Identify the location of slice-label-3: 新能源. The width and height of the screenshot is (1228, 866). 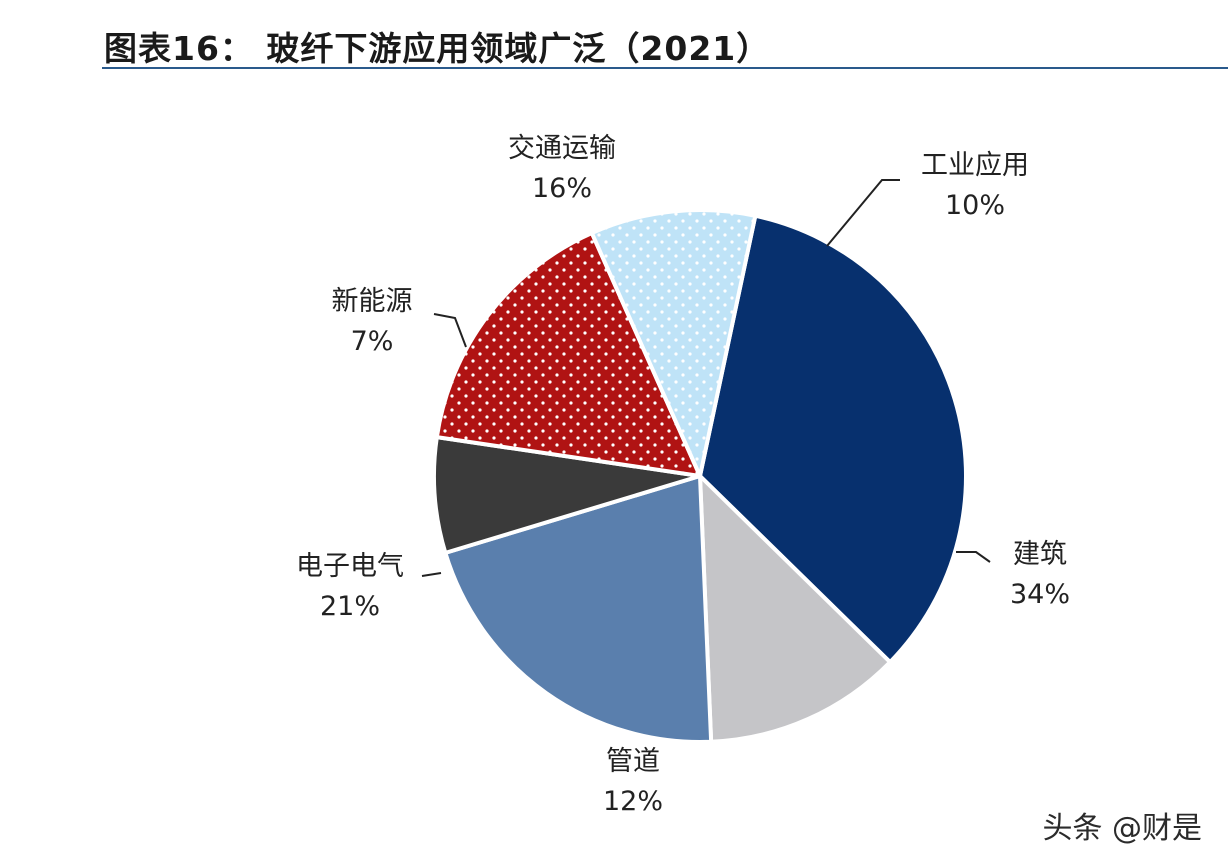
(372, 301).